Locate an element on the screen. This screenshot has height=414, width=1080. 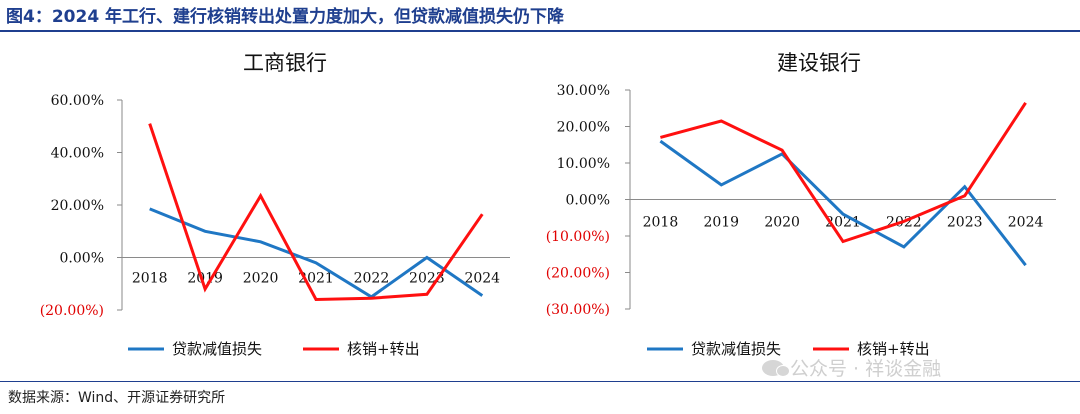
chart-0-category-label: 2022 is located at coordinates (372, 279).